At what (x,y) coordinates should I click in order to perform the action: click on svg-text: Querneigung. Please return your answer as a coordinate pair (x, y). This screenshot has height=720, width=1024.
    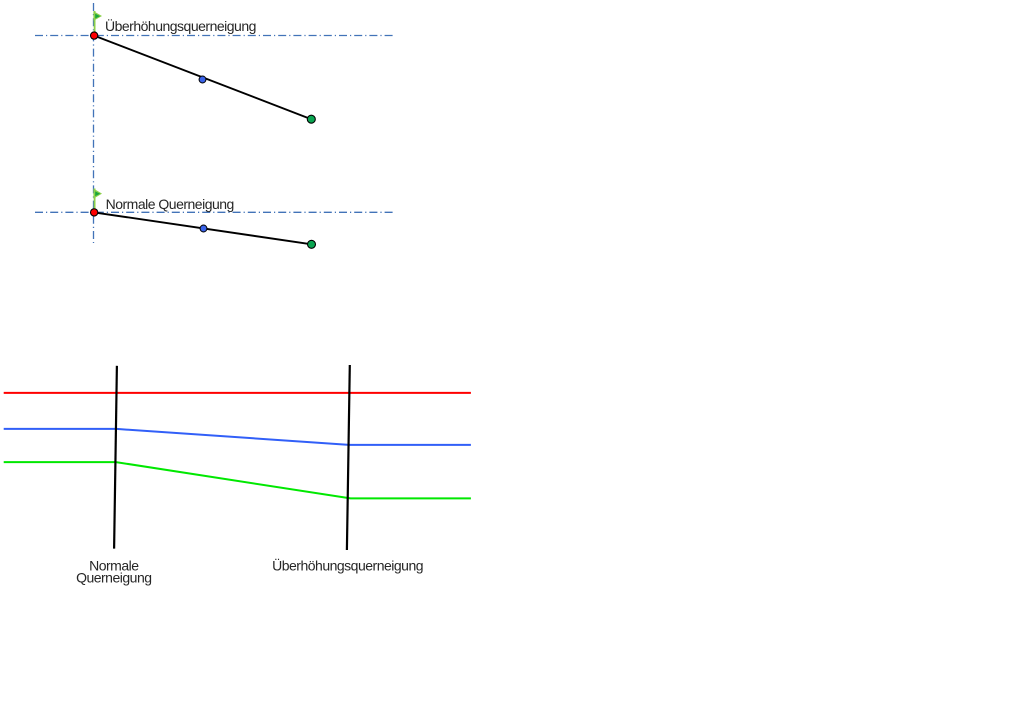
    Looking at the image, I should click on (113, 578).